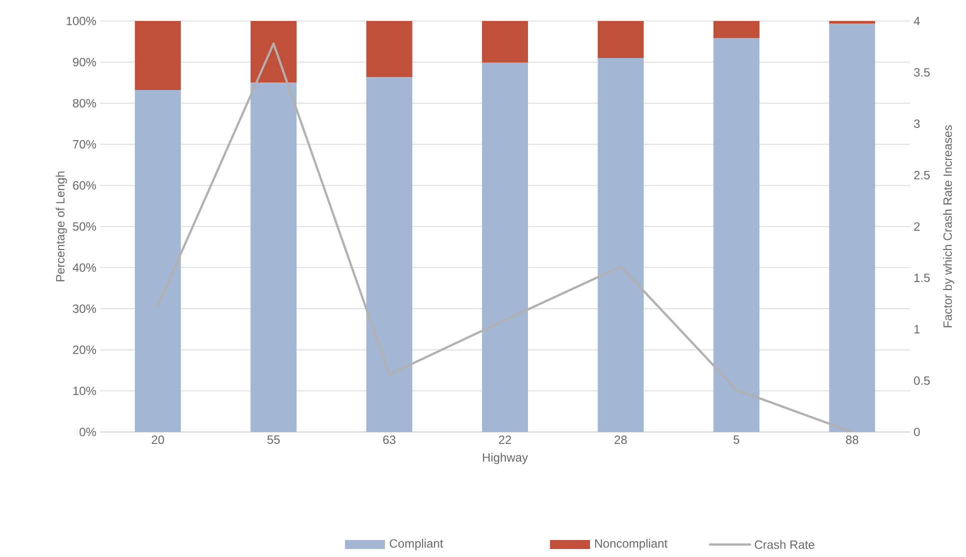 Image resolution: width=966 pixels, height=557 pixels. I want to click on y-tick-label: 70%, so click(84, 144).